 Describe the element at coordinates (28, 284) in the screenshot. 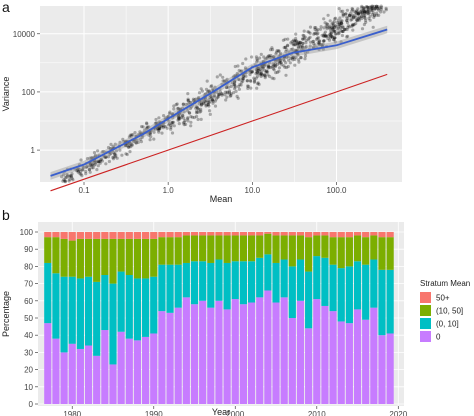

I see `y-tick-label: 70` at that location.